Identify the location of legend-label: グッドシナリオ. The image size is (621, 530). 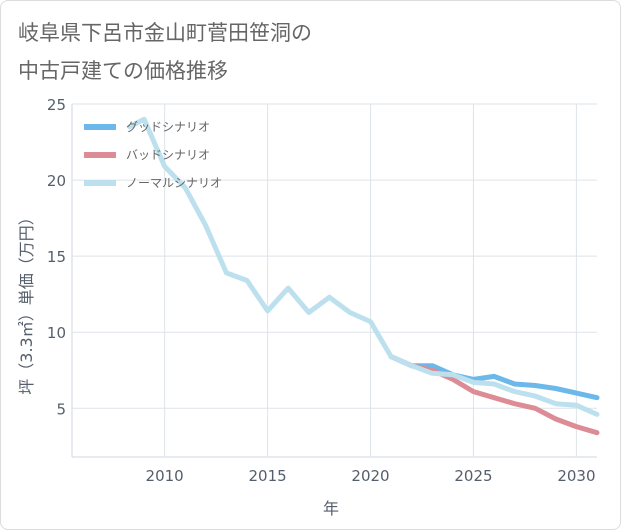
(168, 127).